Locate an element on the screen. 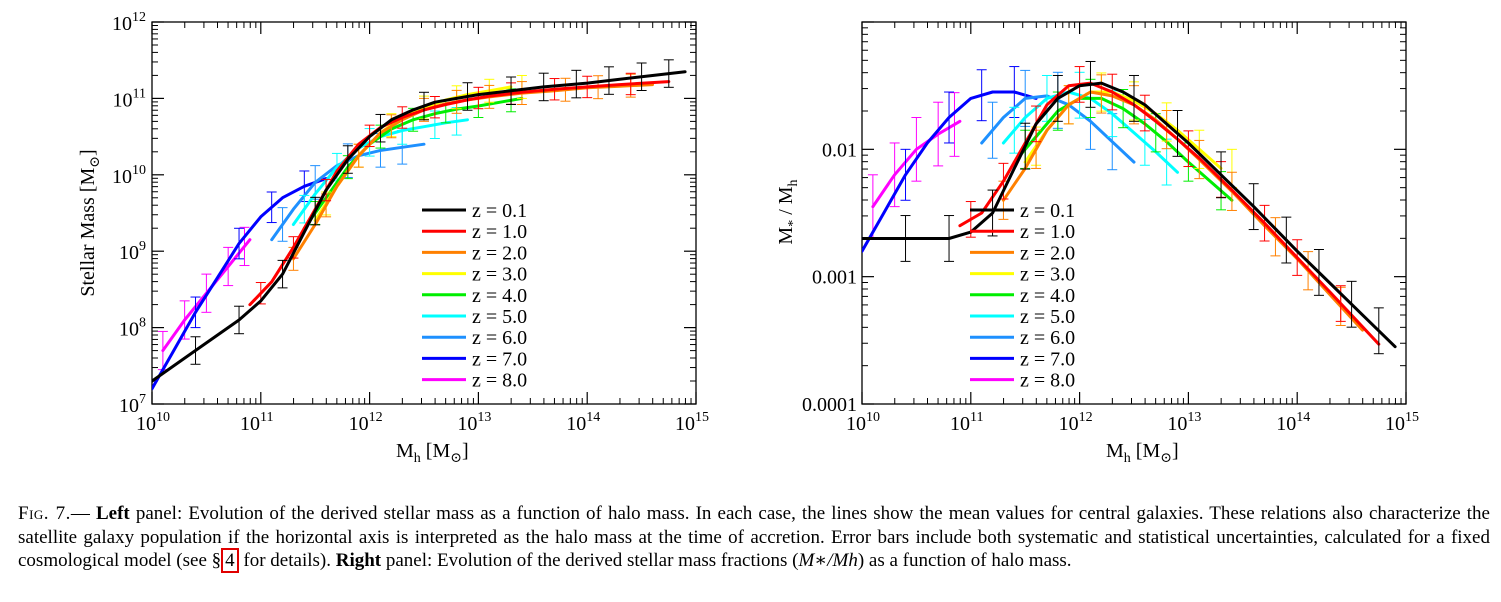 This screenshot has height=602, width=1501. y-axis-title-main: Stellar Mass [M is located at coordinates (88, 232).